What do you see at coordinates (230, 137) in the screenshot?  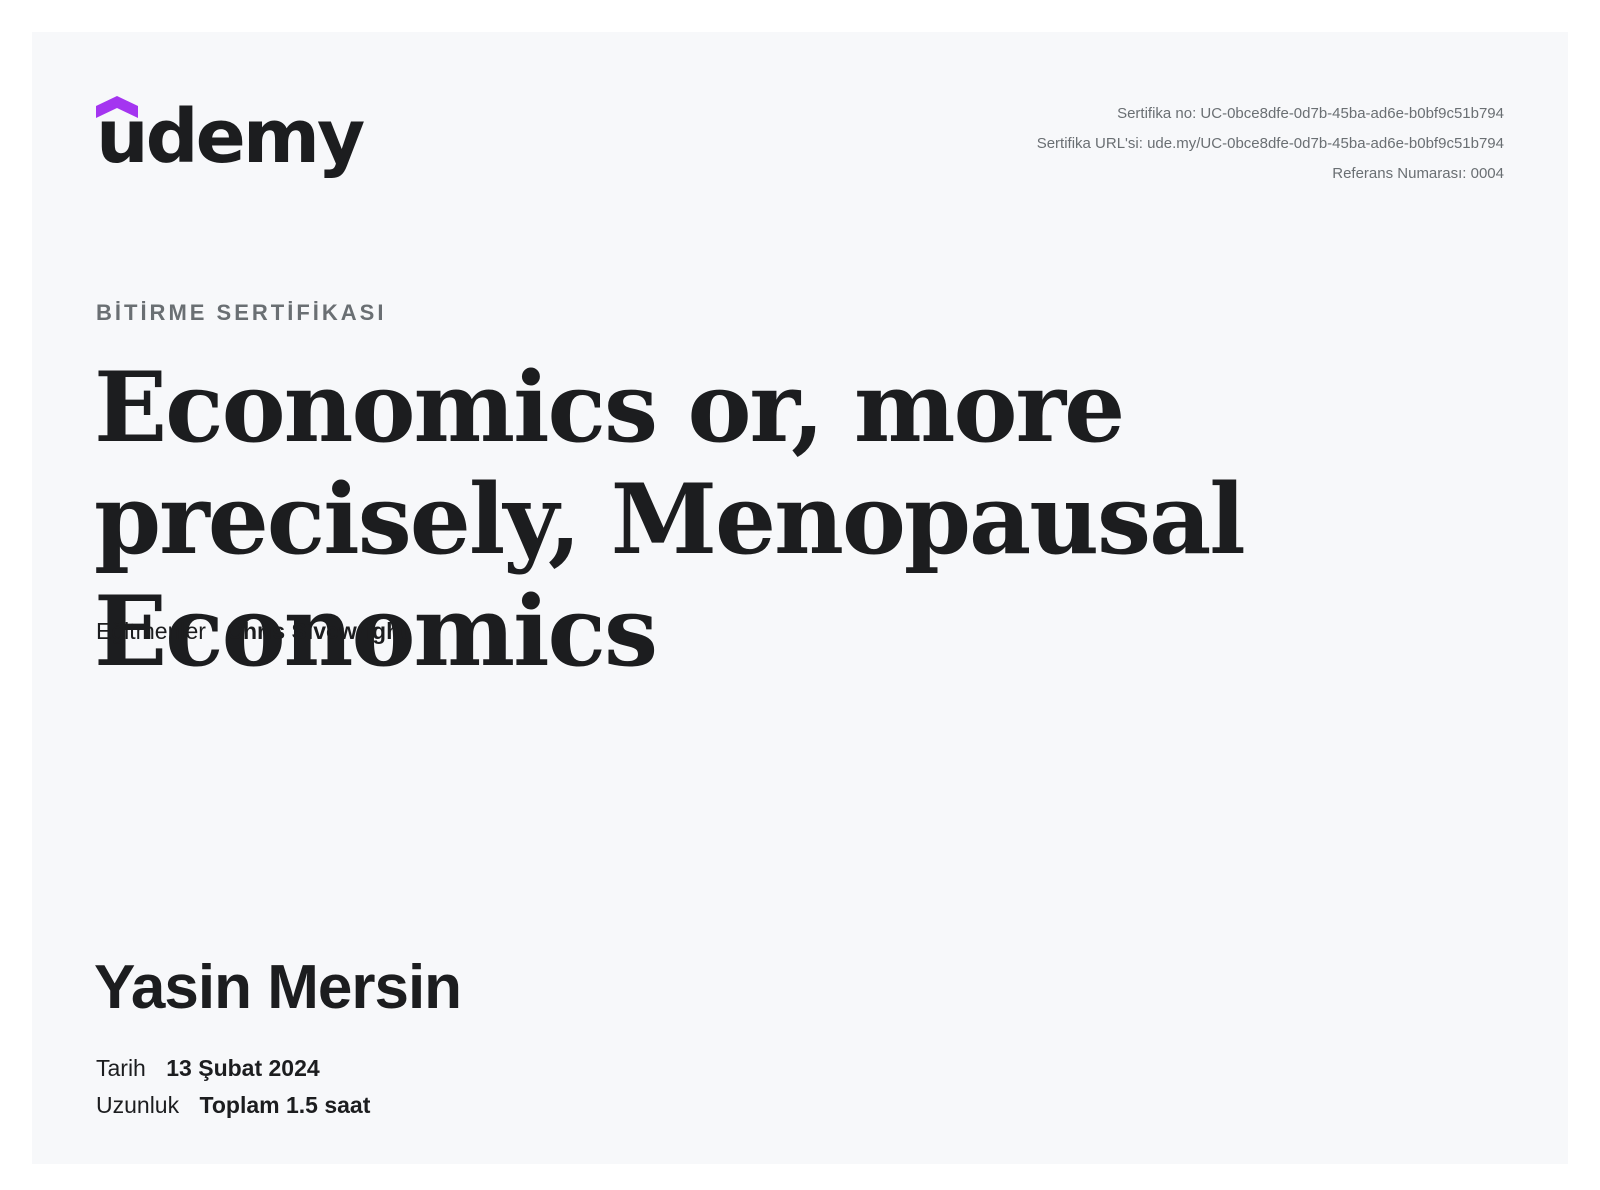 I see `udemy-wordmark: udemy` at bounding box center [230, 137].